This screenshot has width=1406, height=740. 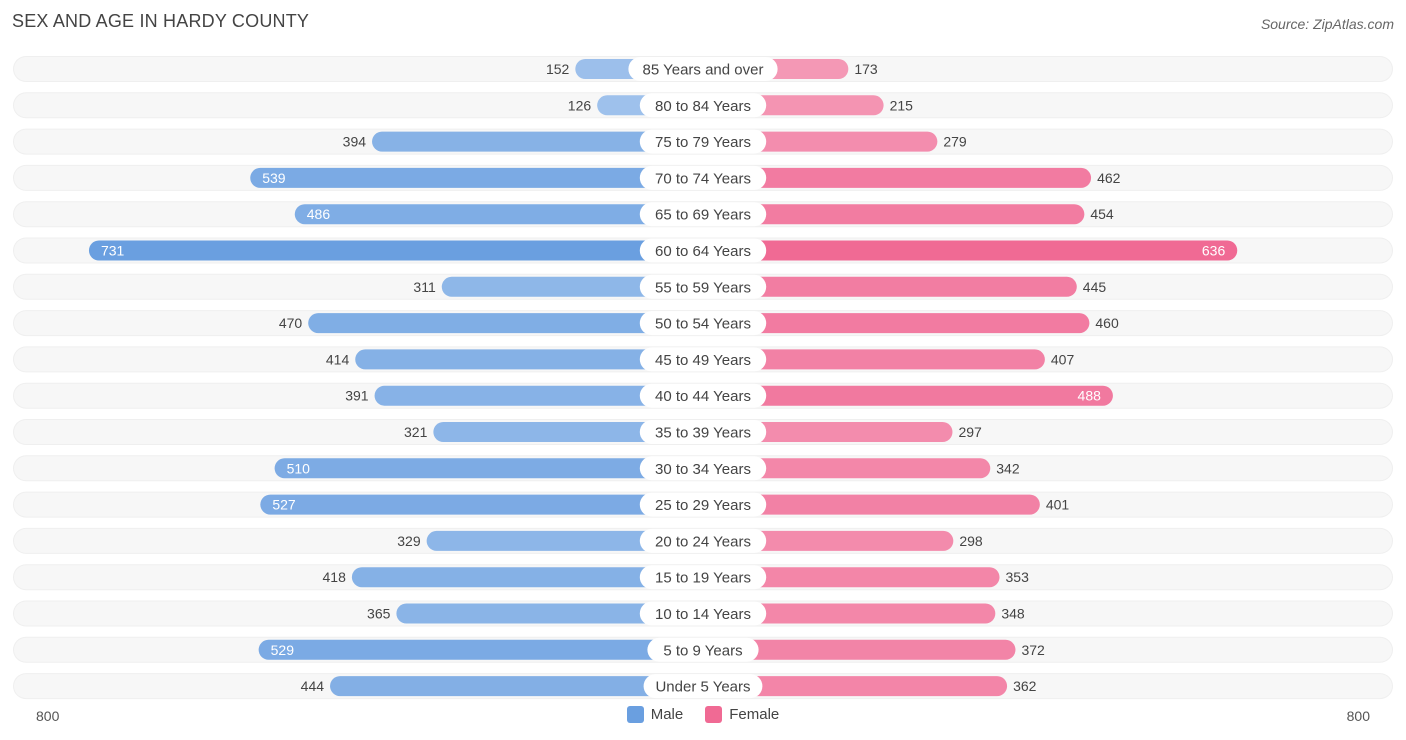 I want to click on category-label: 40 to 44 Years, so click(x=703, y=396).